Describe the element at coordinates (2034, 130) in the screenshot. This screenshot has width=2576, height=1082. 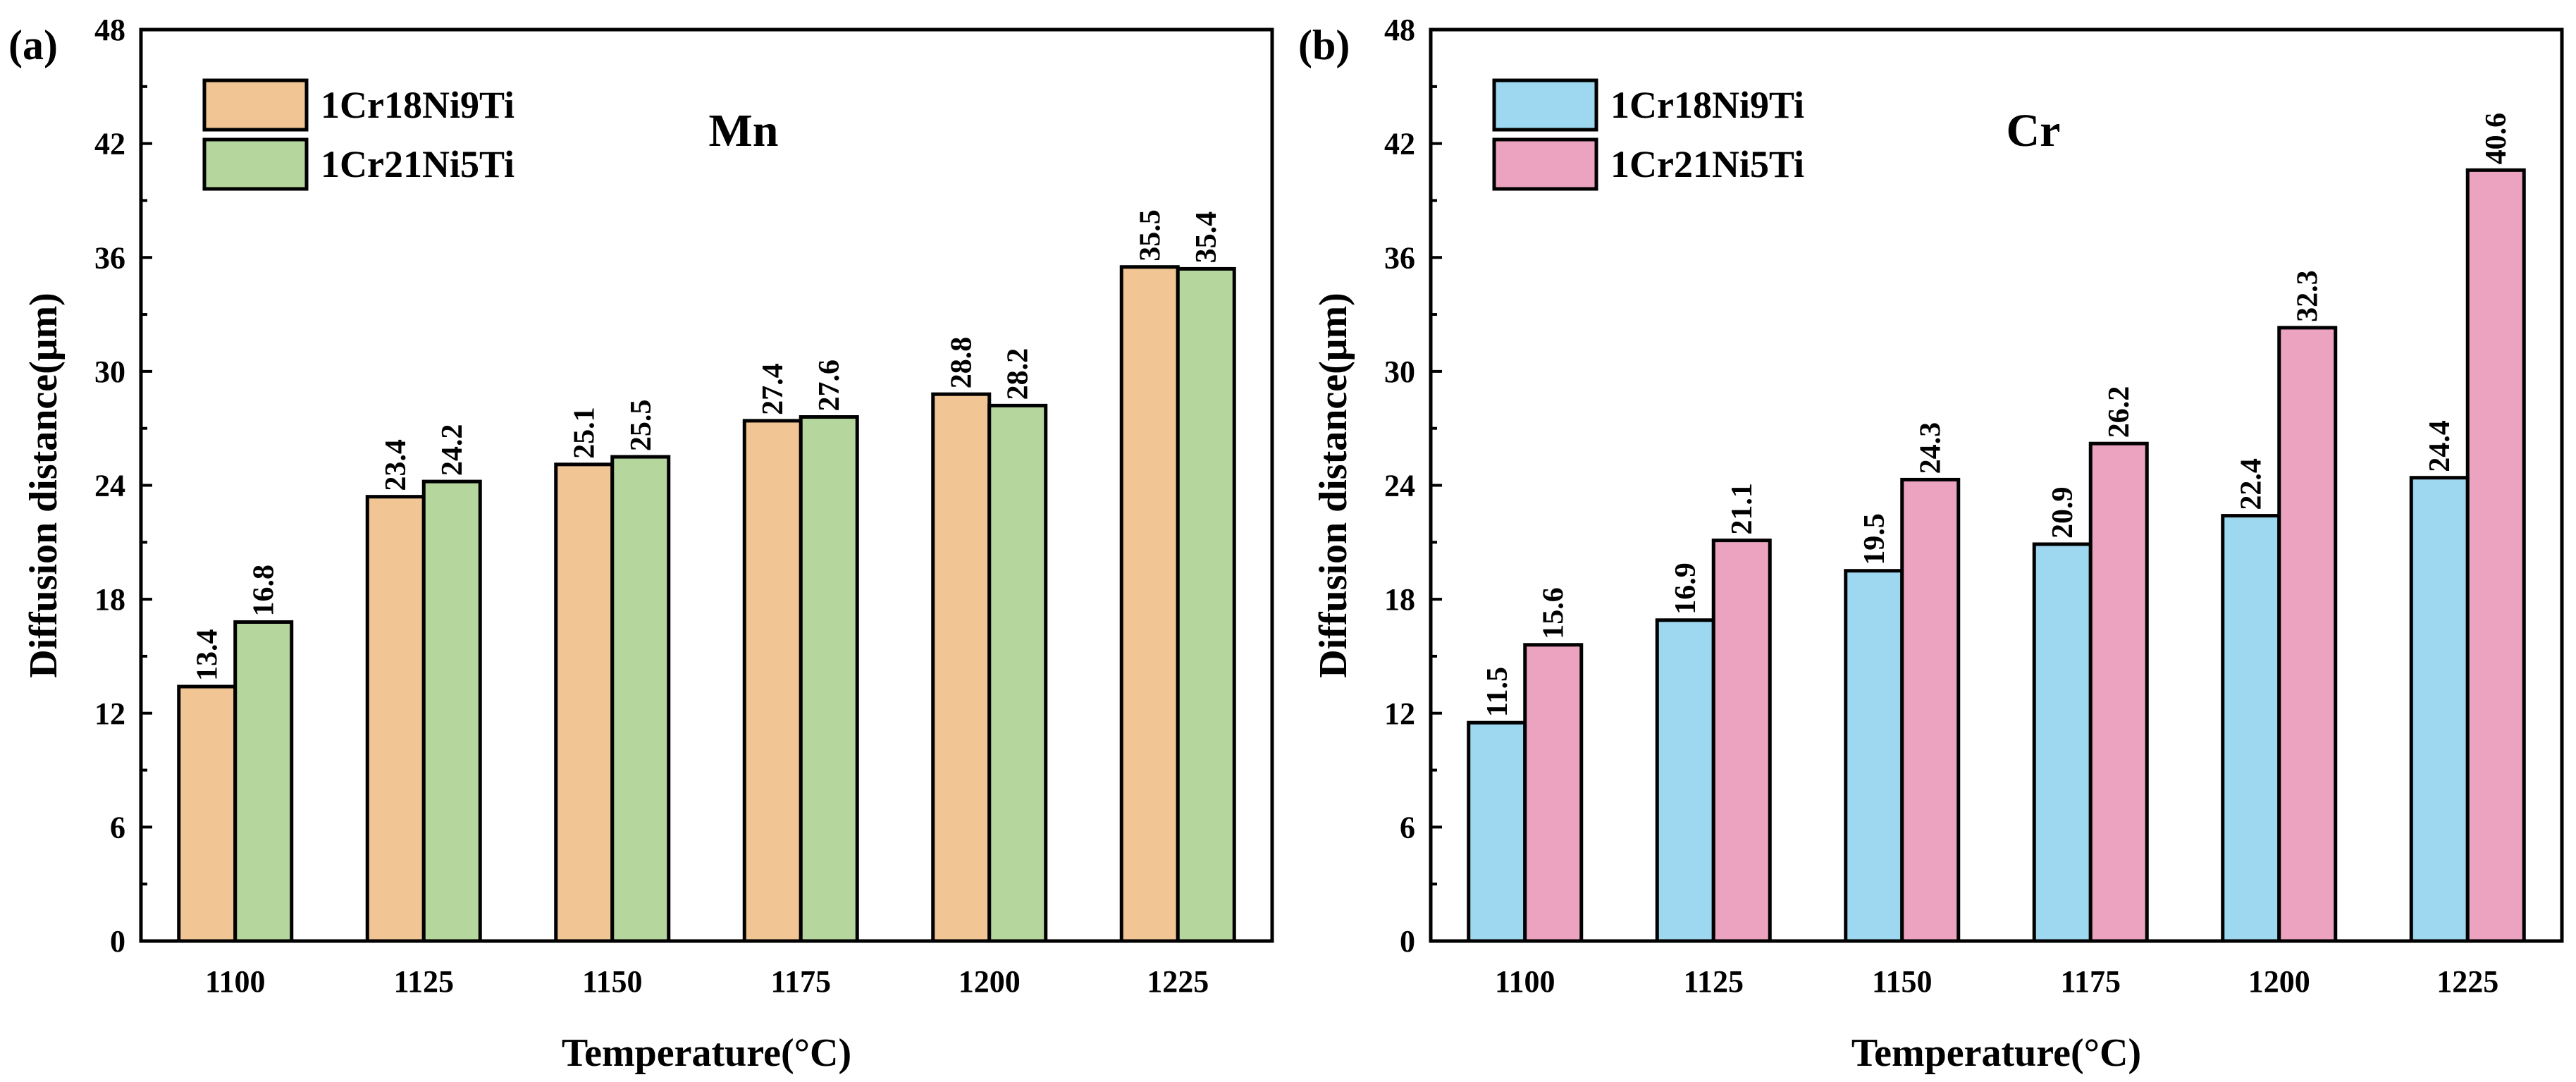
I see `element-title: Cr` at that location.